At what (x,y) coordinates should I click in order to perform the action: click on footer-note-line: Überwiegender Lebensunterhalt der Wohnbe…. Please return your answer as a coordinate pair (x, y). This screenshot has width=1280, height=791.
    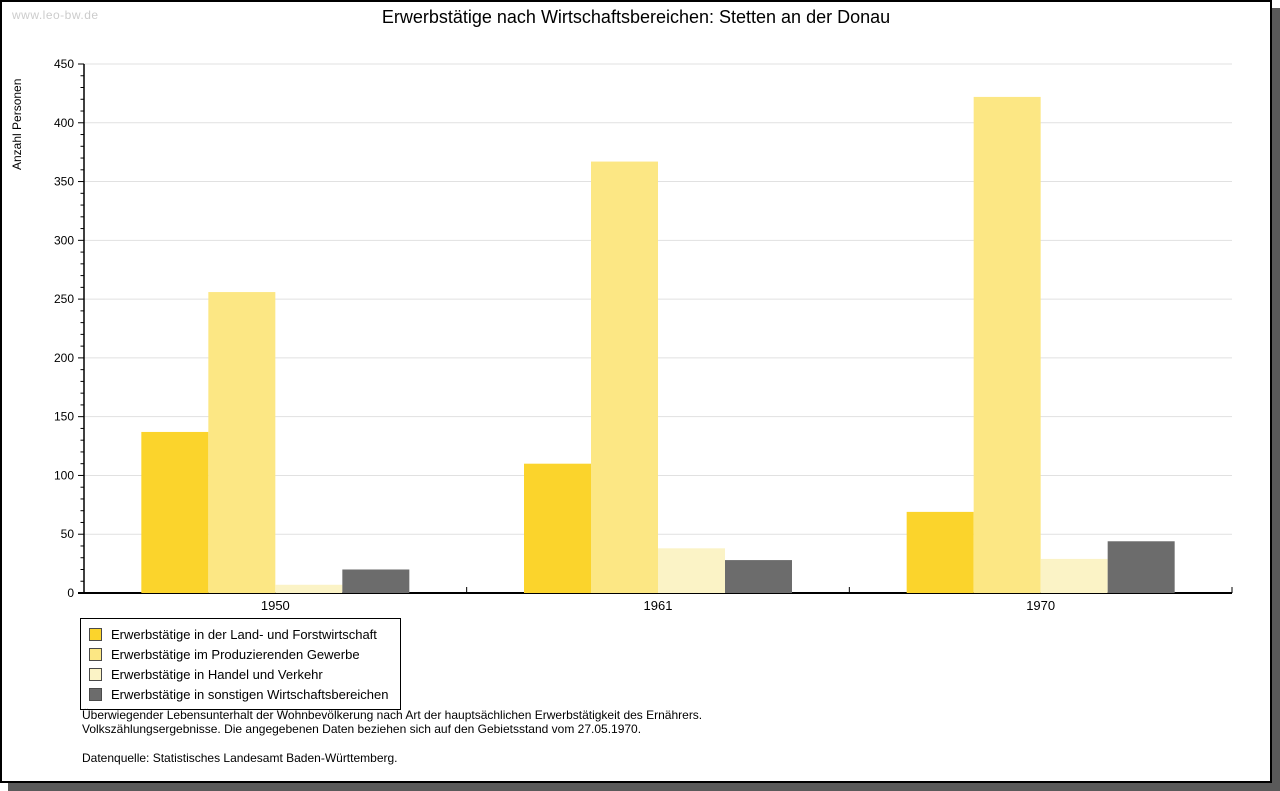
    Looking at the image, I should click on (392, 715).